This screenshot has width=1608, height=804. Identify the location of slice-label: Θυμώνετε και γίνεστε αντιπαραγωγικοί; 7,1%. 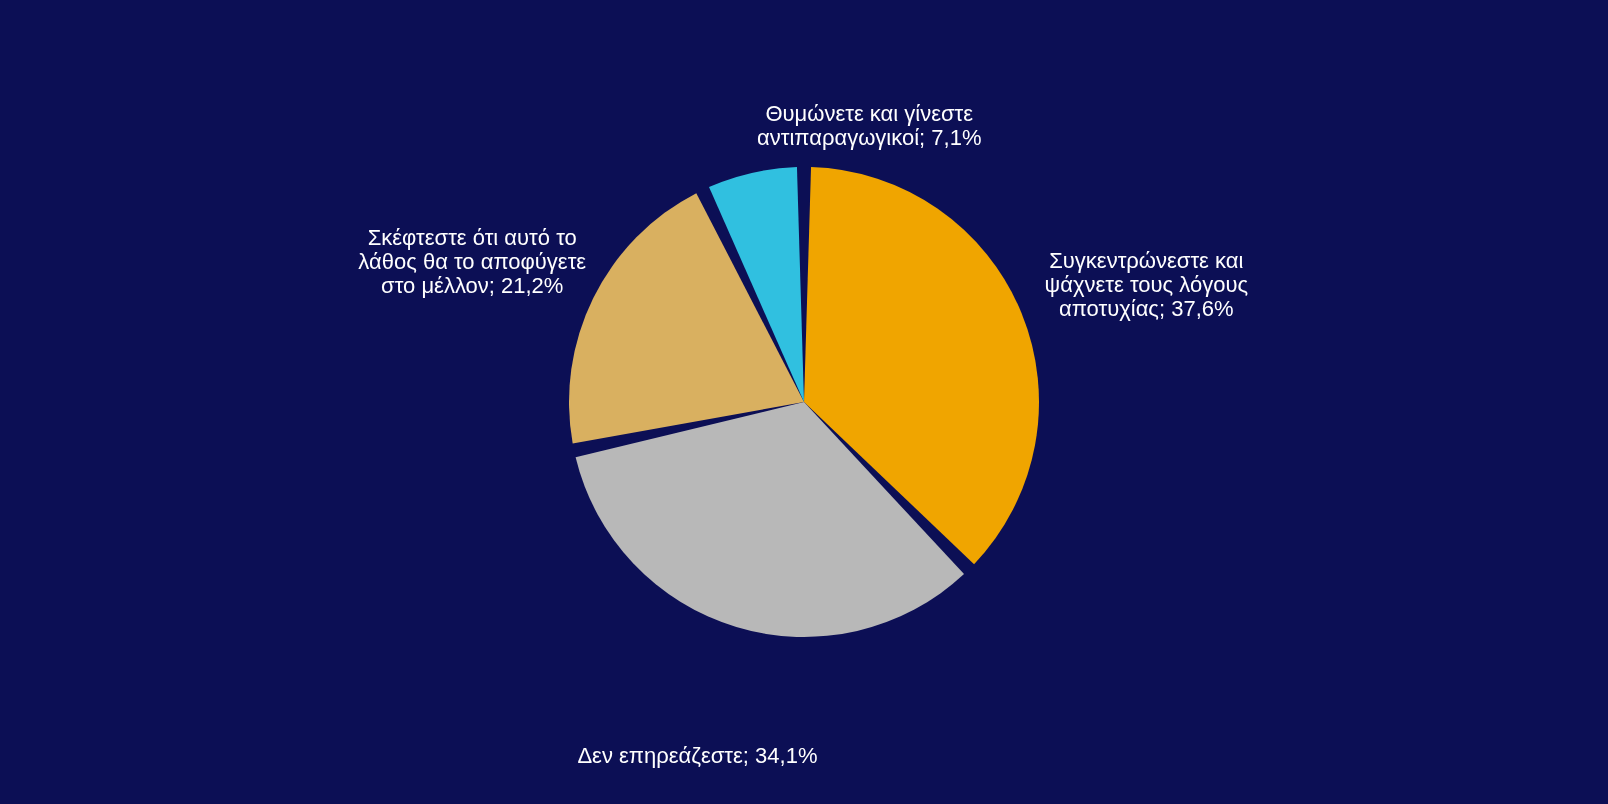
(869, 126).